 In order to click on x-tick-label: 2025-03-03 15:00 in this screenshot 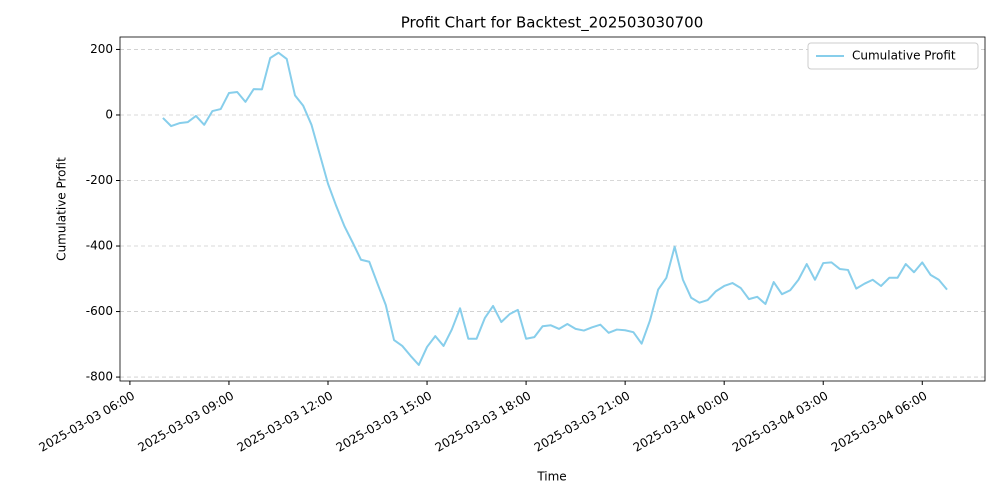, I will do `click(384, 422)`.